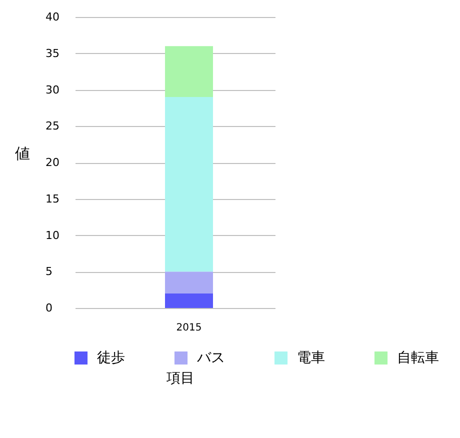 The width and height of the screenshot is (460, 438). What do you see at coordinates (22, 153) in the screenshot?
I see `y-axis-title: 値` at bounding box center [22, 153].